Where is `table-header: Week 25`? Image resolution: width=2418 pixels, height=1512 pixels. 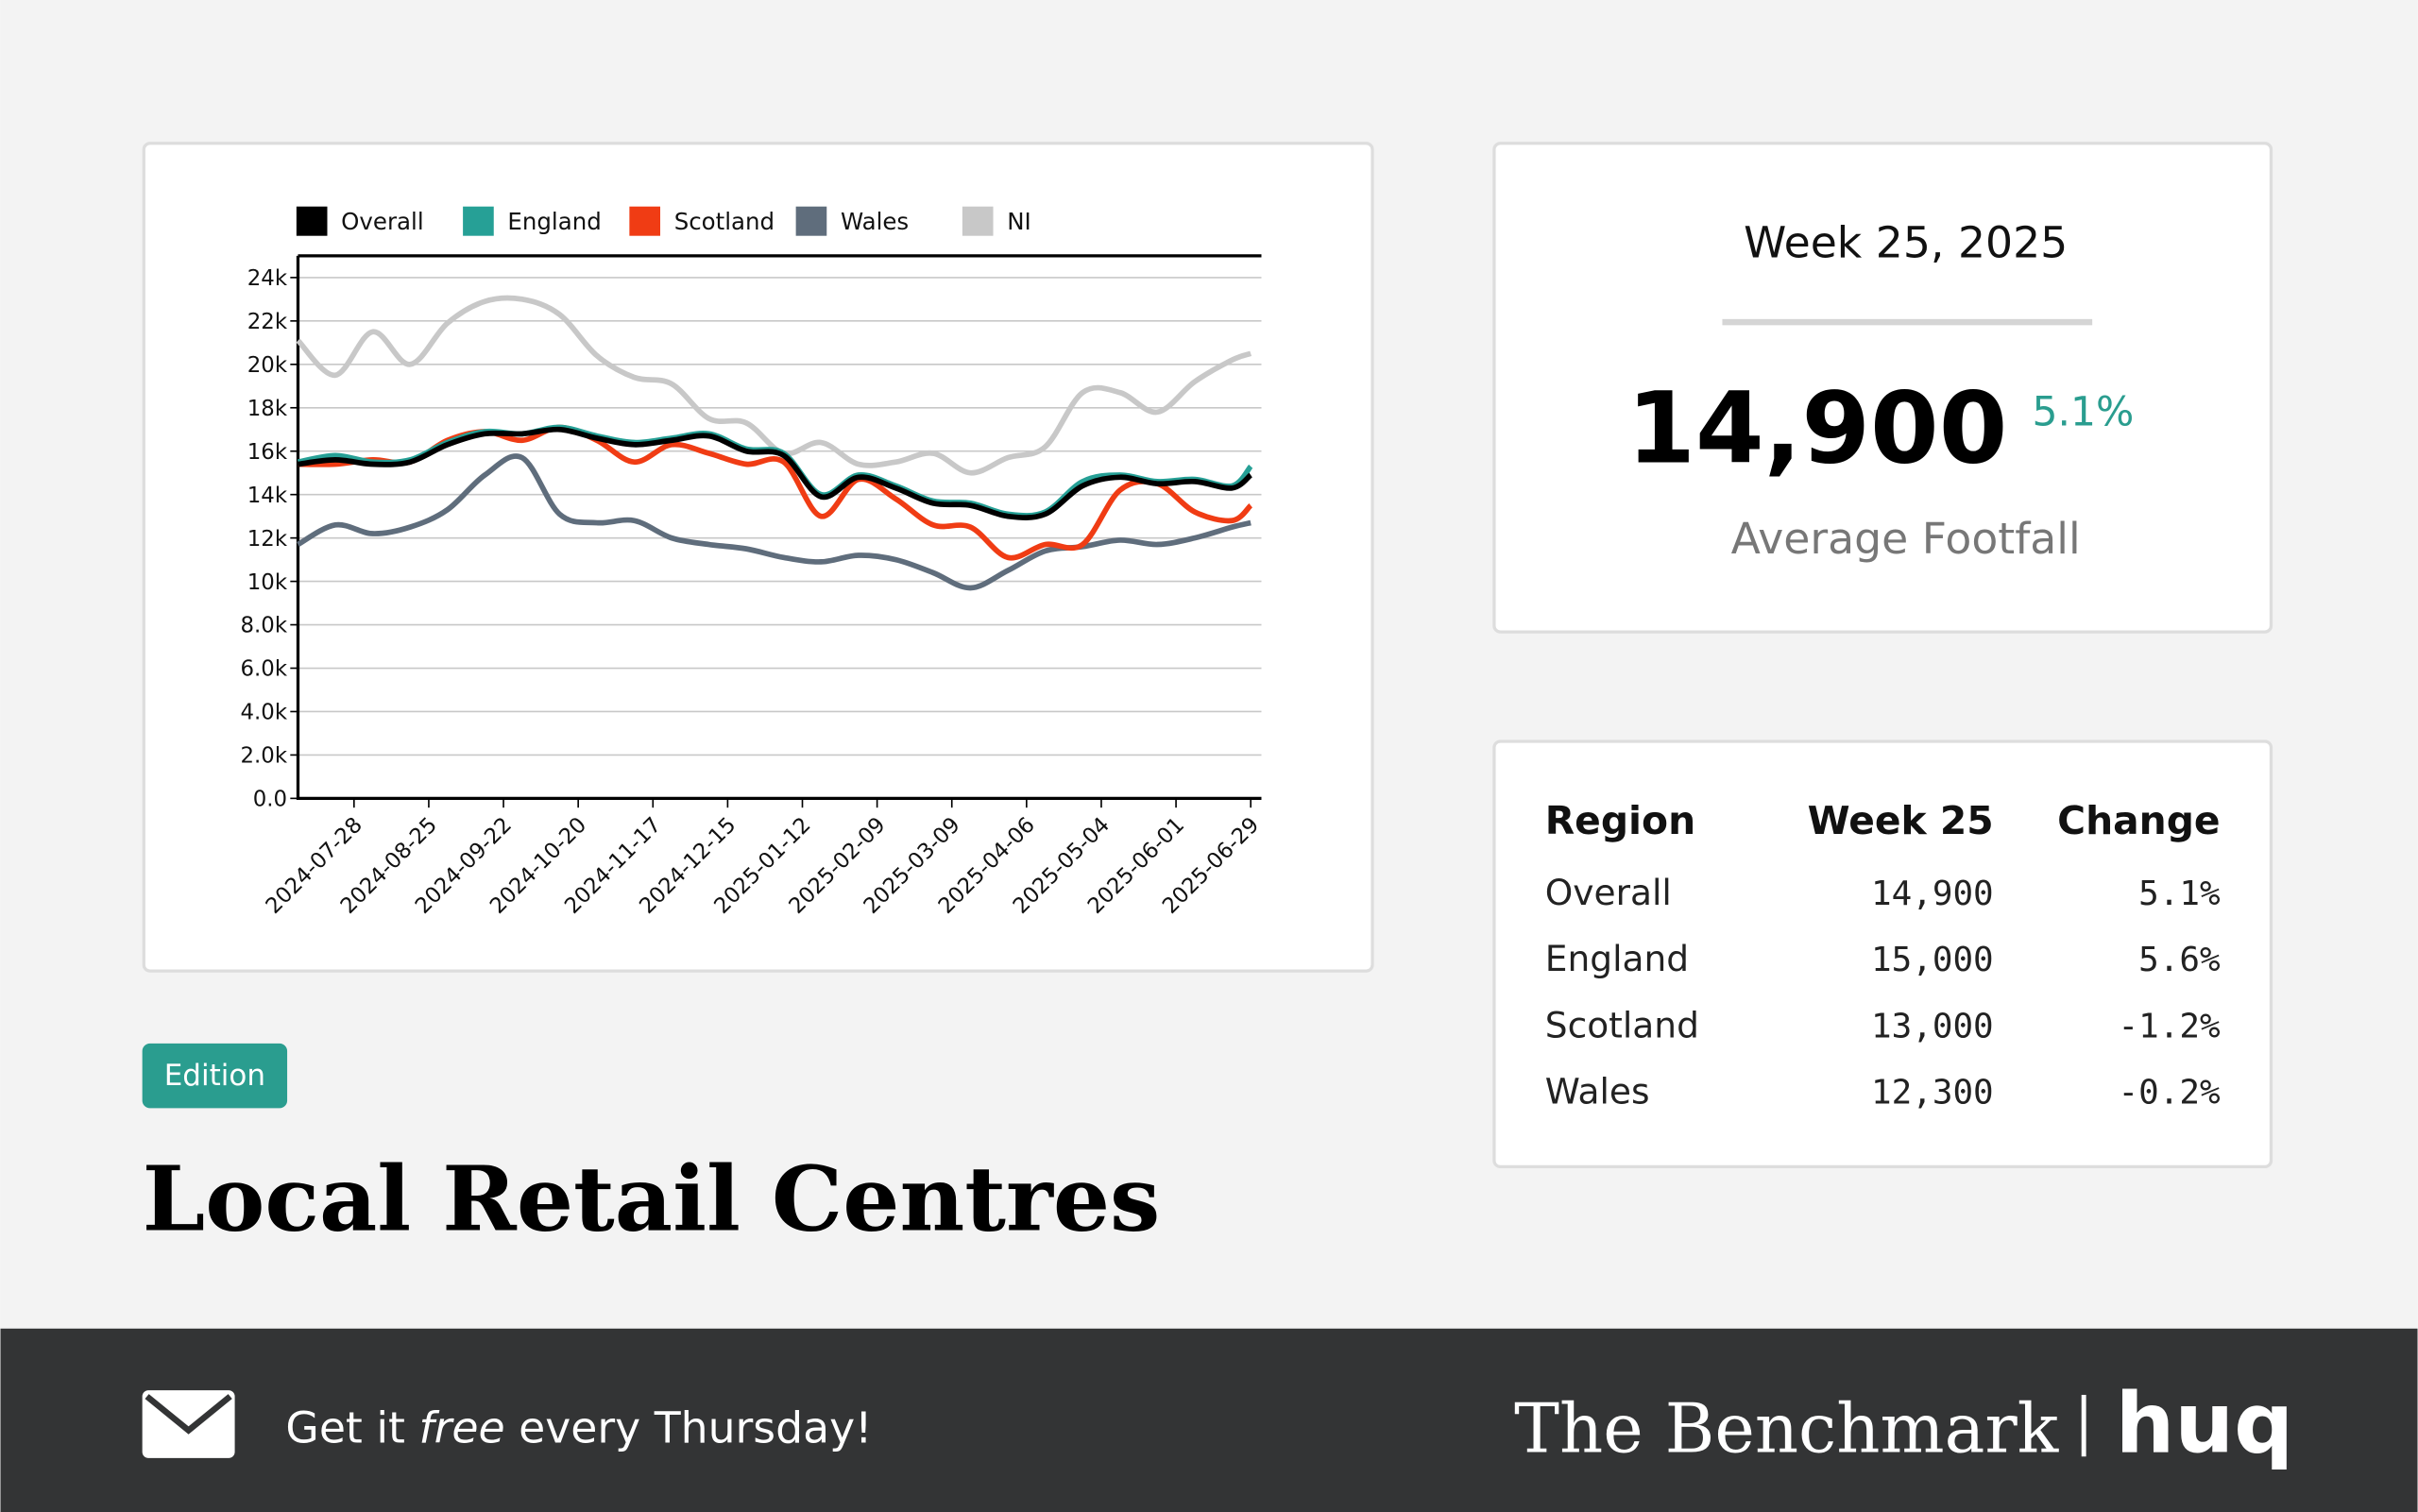
table-header: Week 25 is located at coordinates (1901, 821).